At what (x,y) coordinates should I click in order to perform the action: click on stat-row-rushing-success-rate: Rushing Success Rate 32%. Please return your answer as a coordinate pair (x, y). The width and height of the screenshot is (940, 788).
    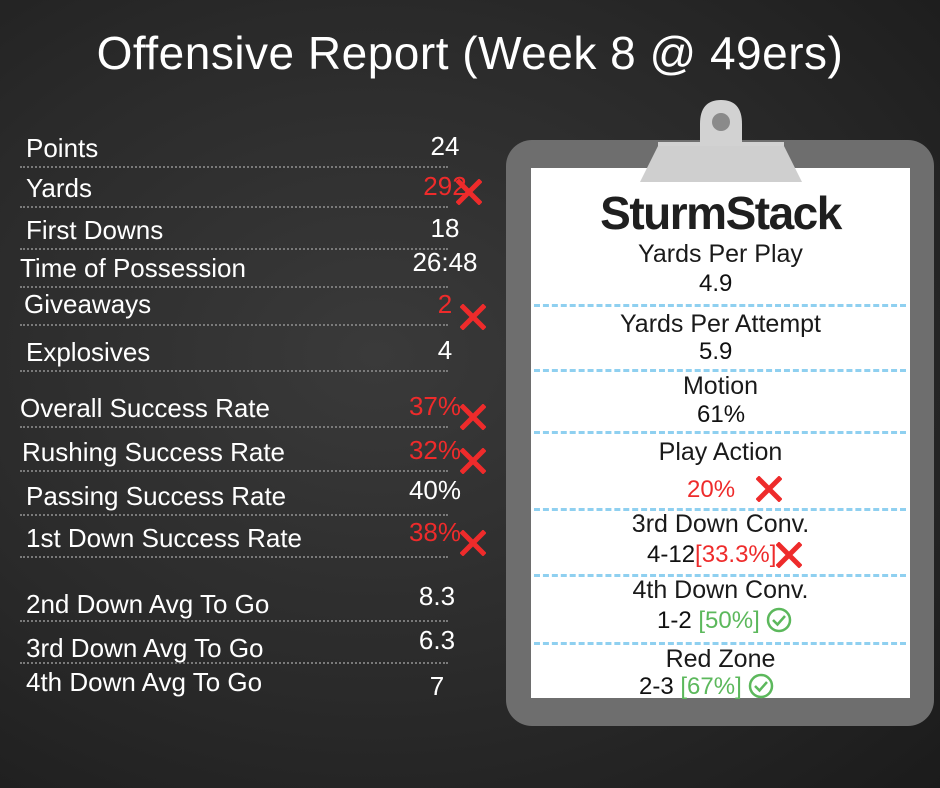
    Looking at the image, I should click on (240, 453).